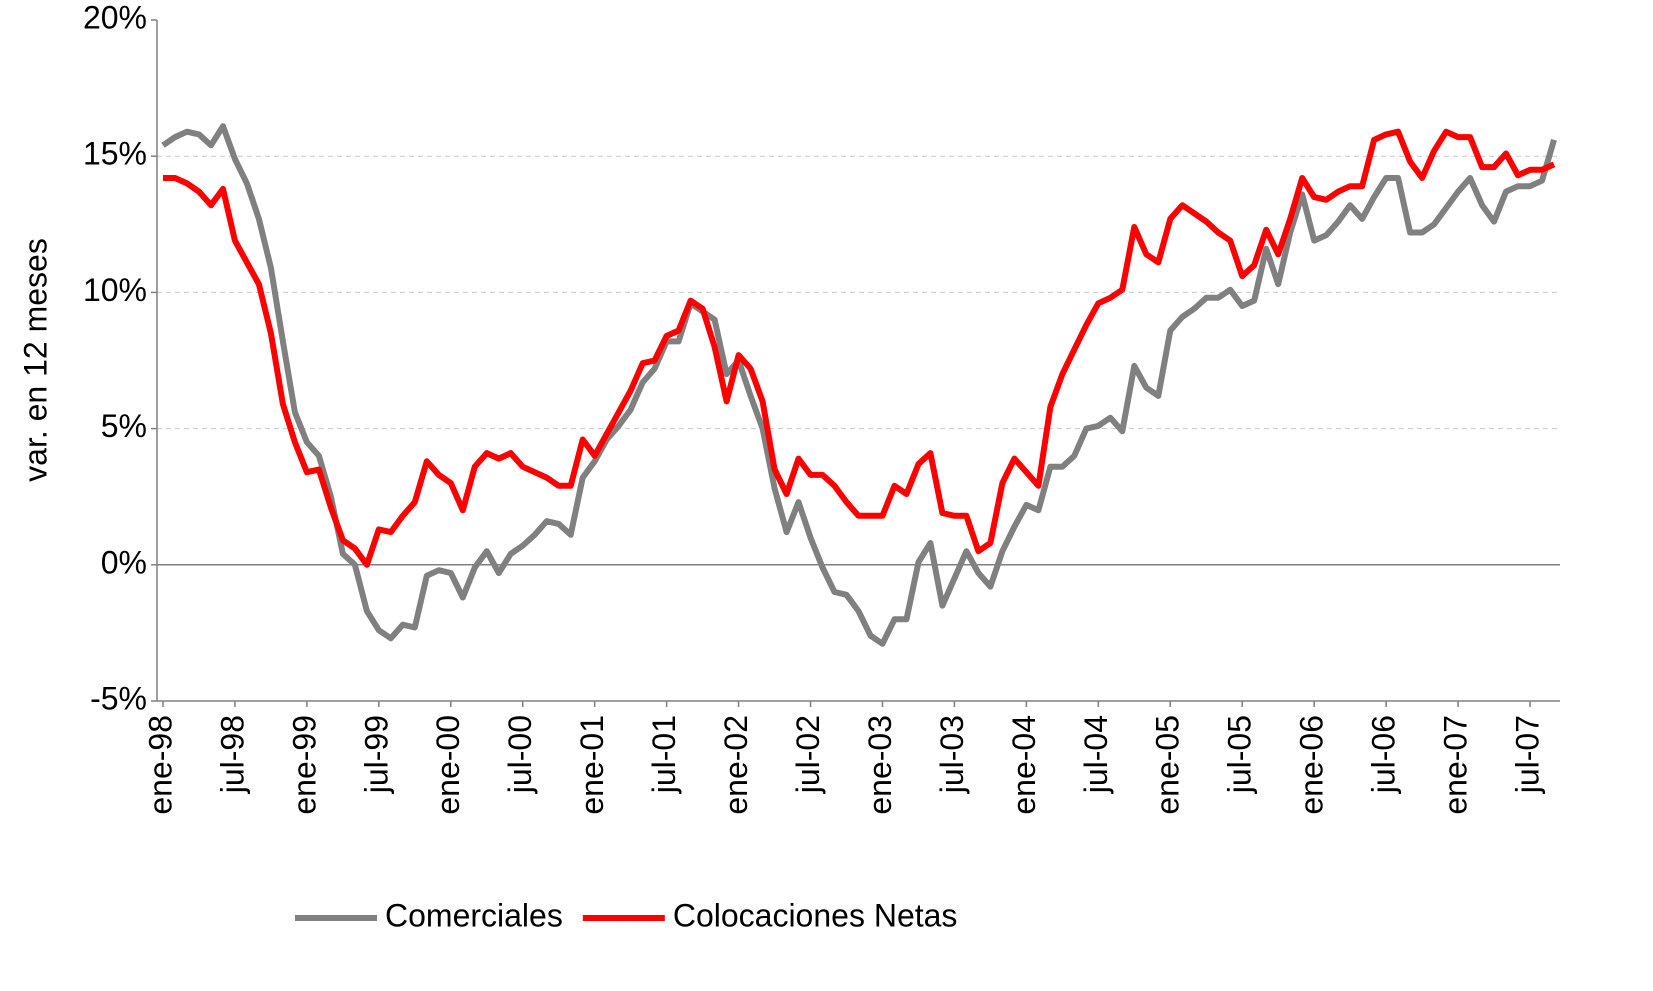 This screenshot has height=991, width=1653. What do you see at coordinates (1384, 754) in the screenshot?
I see `x-tick-label: jul-06` at bounding box center [1384, 754].